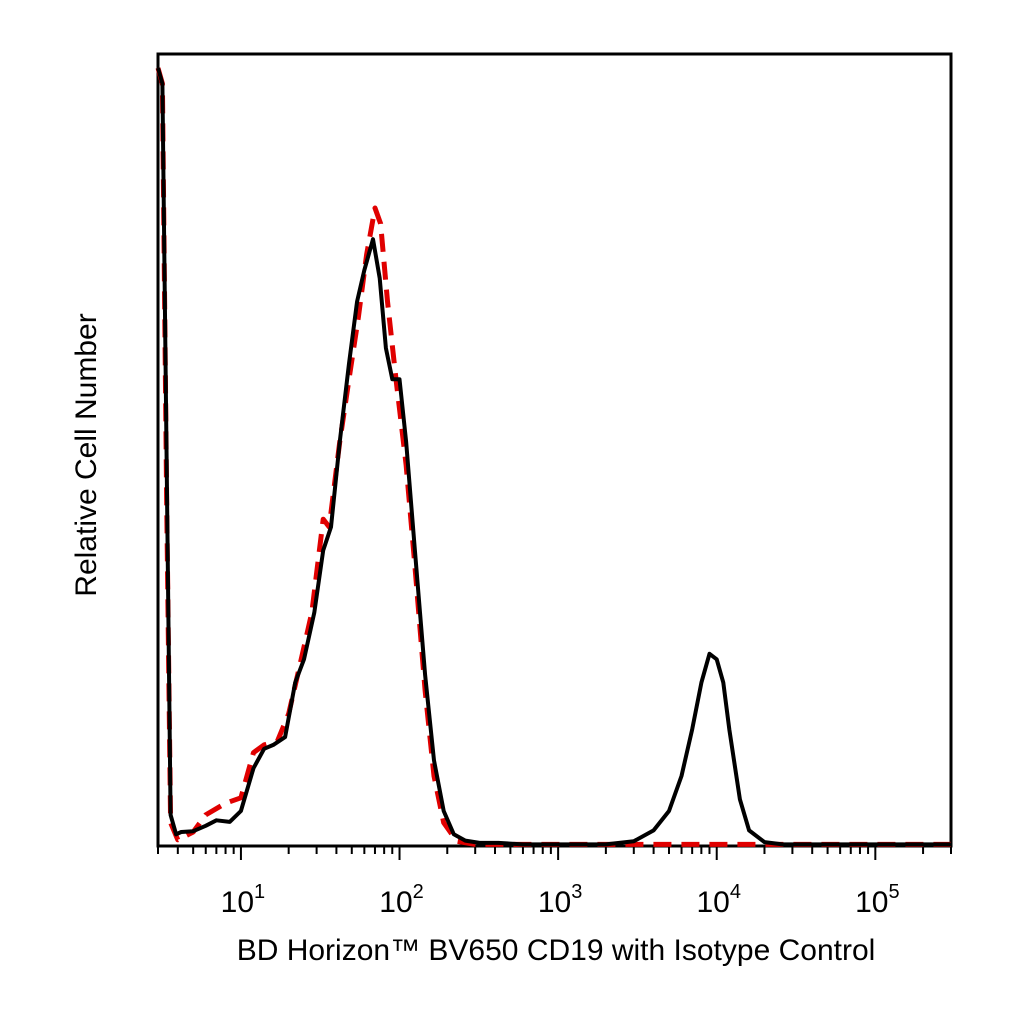  I want to click on x-tick-label-3: 10⁴, so click(718, 900).